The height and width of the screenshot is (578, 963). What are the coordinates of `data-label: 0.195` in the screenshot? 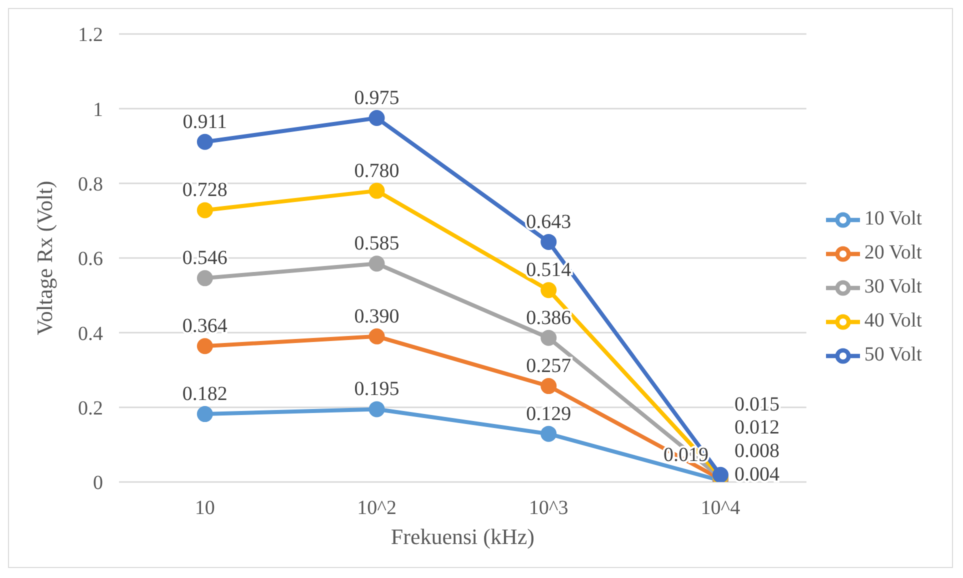 It's located at (377, 389).